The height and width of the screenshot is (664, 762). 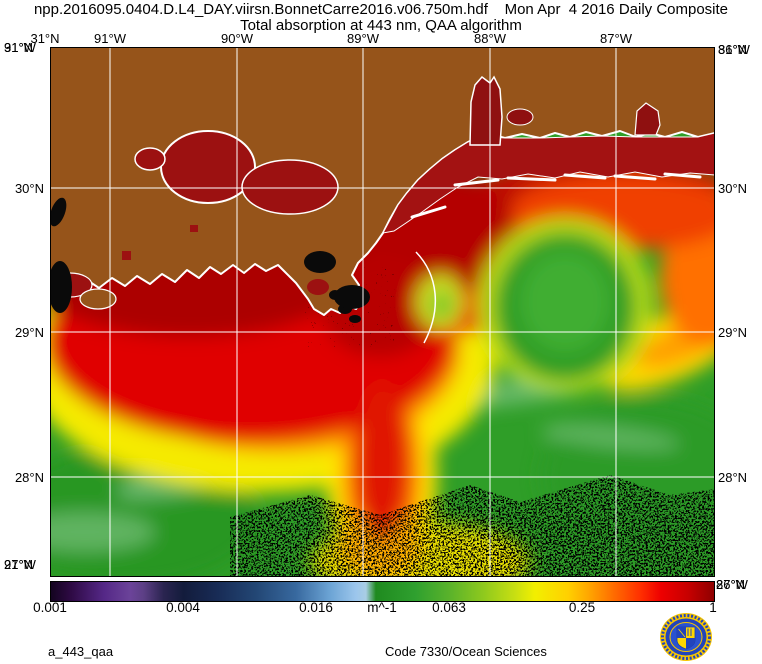 I want to click on colorbar-tick-0063: 0.063, so click(x=449, y=607).